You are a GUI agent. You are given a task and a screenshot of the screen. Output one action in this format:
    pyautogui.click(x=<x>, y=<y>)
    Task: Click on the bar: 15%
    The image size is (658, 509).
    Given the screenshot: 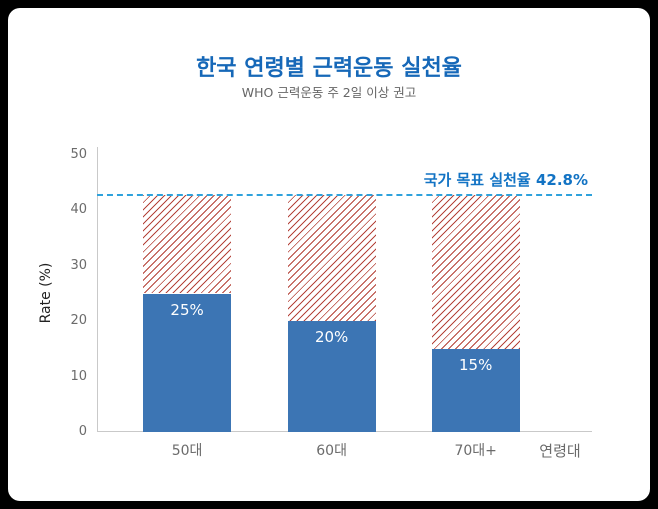 What is the action you would take?
    pyautogui.click(x=475, y=390)
    